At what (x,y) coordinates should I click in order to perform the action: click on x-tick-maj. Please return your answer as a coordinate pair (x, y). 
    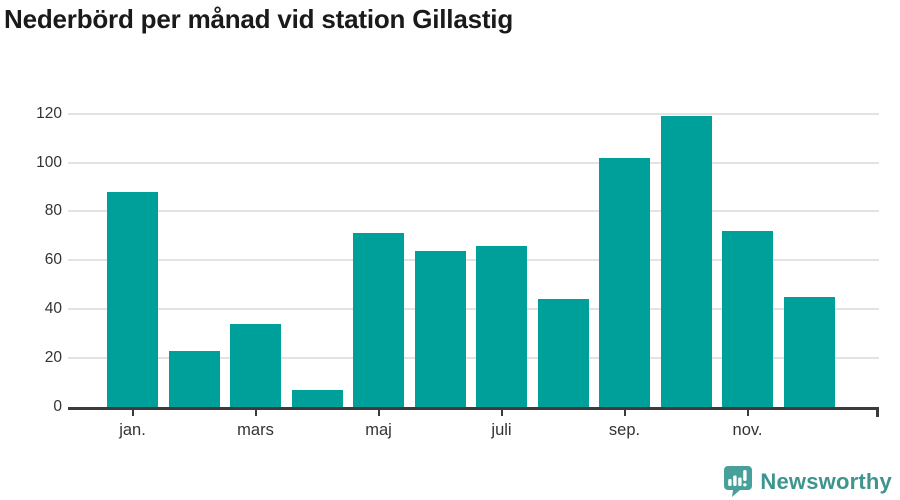
    Looking at the image, I should click on (378, 413).